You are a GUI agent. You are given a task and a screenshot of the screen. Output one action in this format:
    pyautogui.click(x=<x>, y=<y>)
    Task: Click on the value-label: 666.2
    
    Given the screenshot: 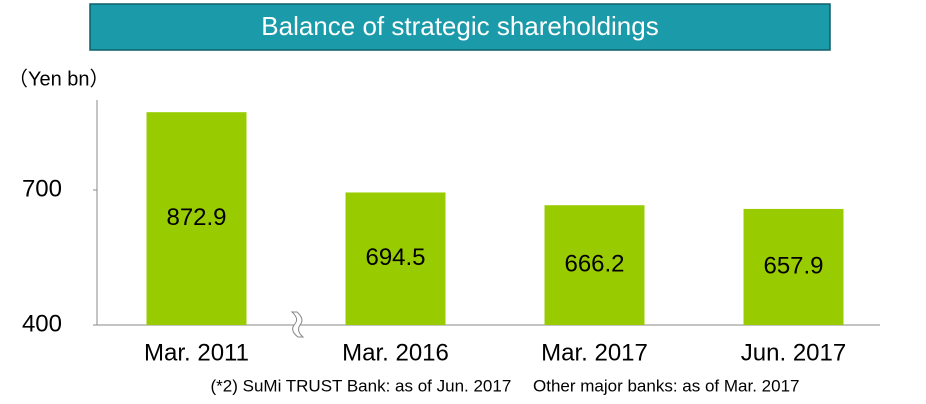 What is the action you would take?
    pyautogui.click(x=594, y=263)
    